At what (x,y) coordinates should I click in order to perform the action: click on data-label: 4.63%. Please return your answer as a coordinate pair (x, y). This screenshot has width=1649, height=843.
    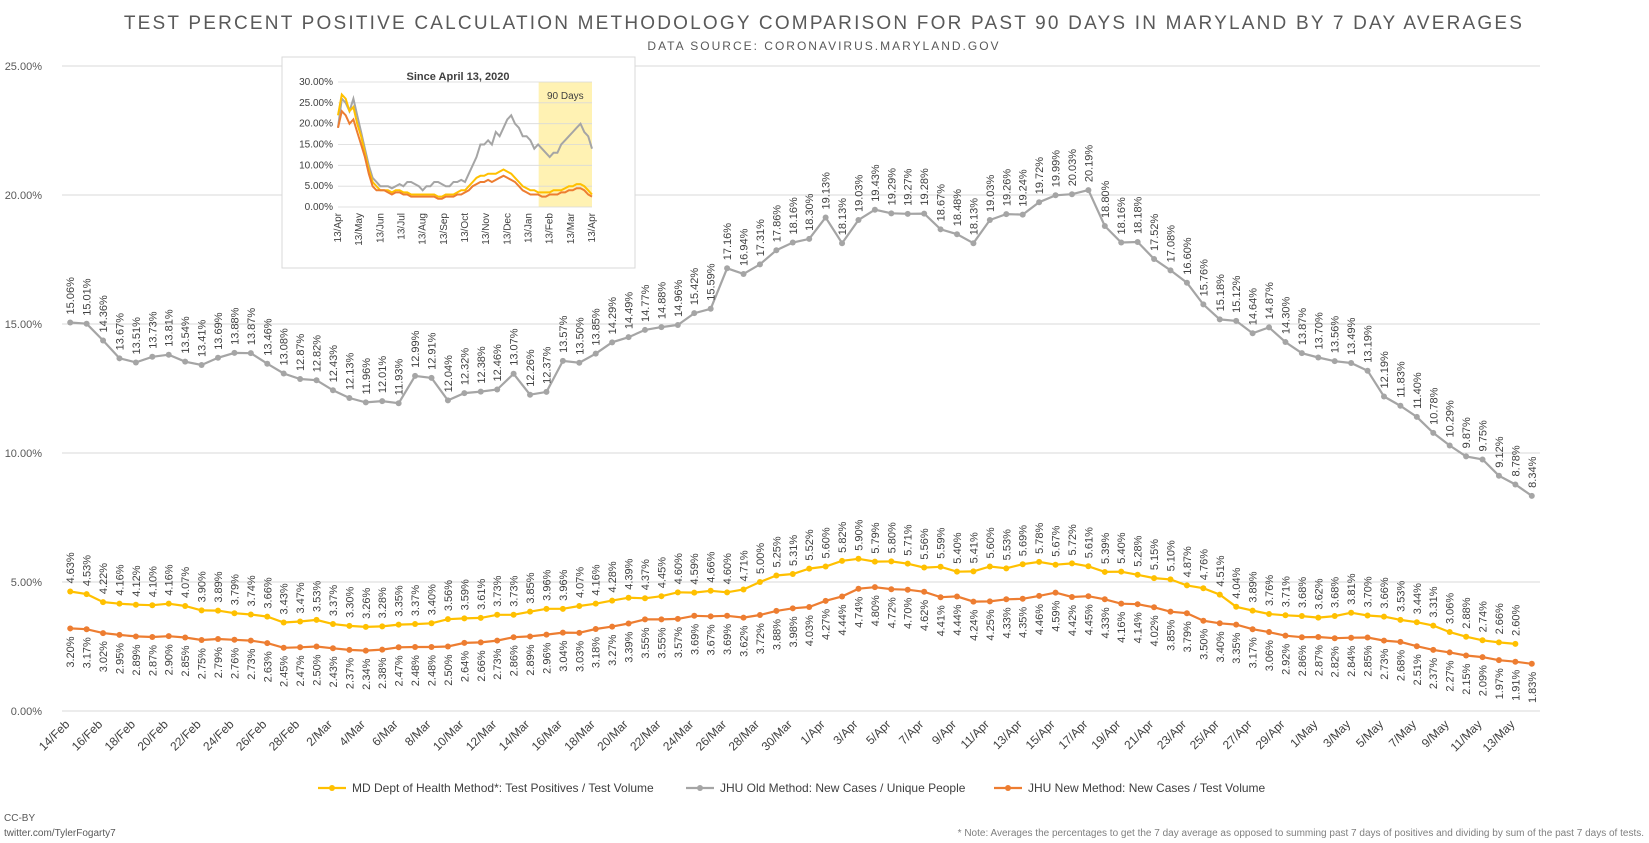
    Looking at the image, I should click on (71, 567).